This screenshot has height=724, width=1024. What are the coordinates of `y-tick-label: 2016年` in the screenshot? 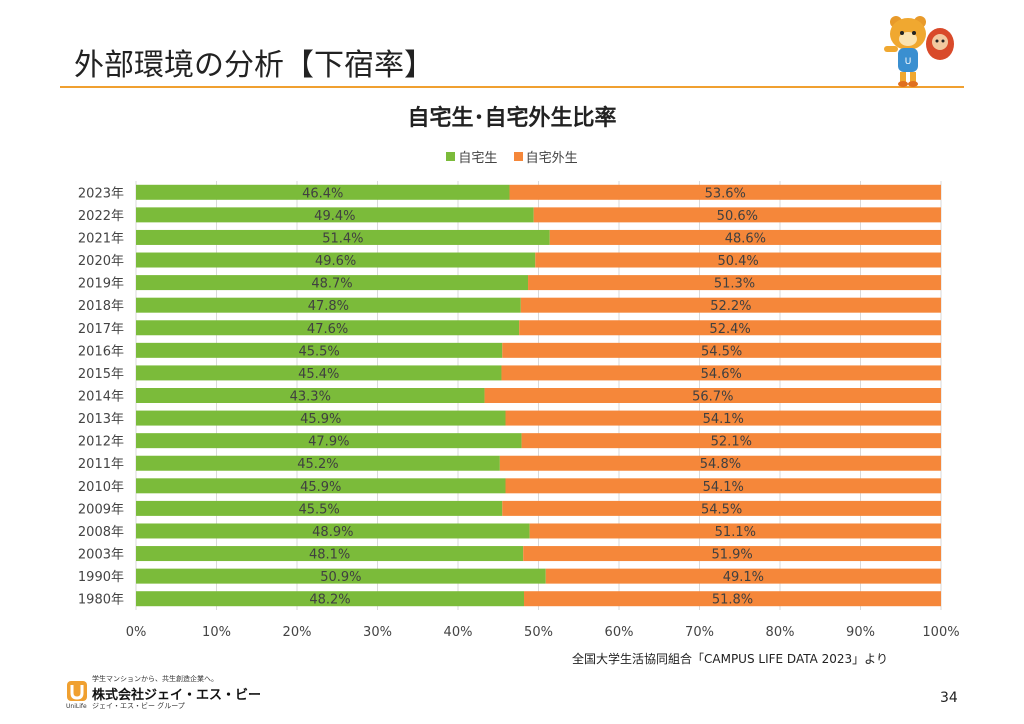 It's located at (101, 351).